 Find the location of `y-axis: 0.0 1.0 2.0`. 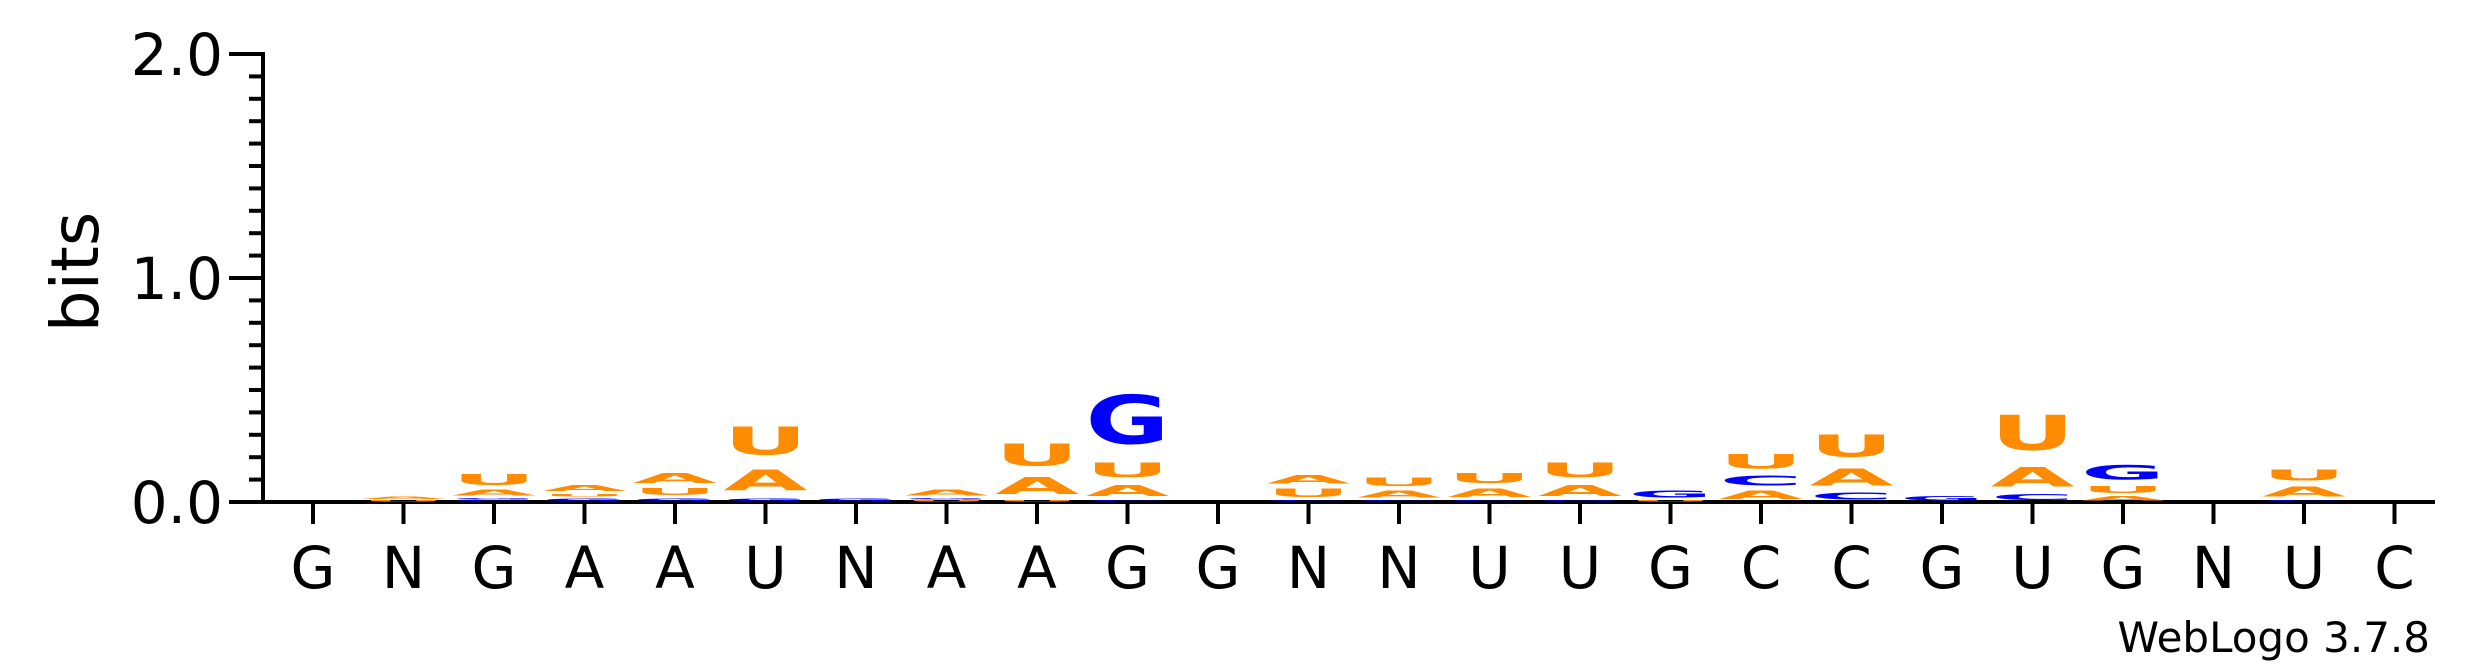

y-axis: 0.0 1.0 2.0 is located at coordinates (198, 279).